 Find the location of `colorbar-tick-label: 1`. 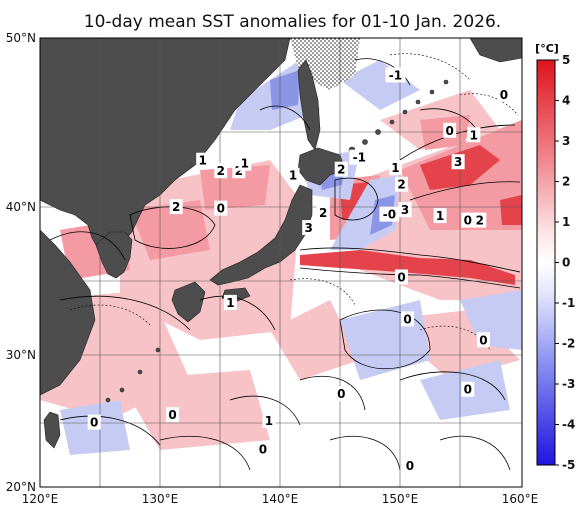

colorbar-tick-label: 1 is located at coordinates (566, 222).